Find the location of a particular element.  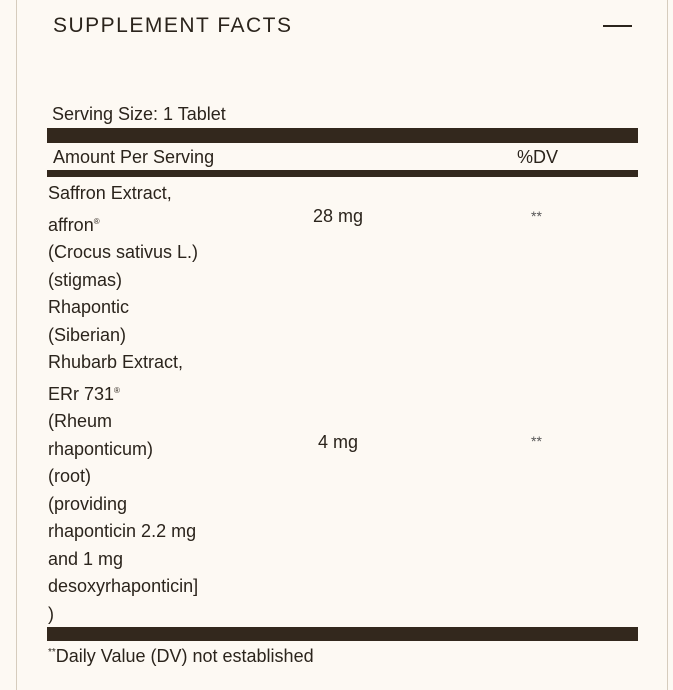

ingredient-name-line: (stigmas) is located at coordinates (85, 279).